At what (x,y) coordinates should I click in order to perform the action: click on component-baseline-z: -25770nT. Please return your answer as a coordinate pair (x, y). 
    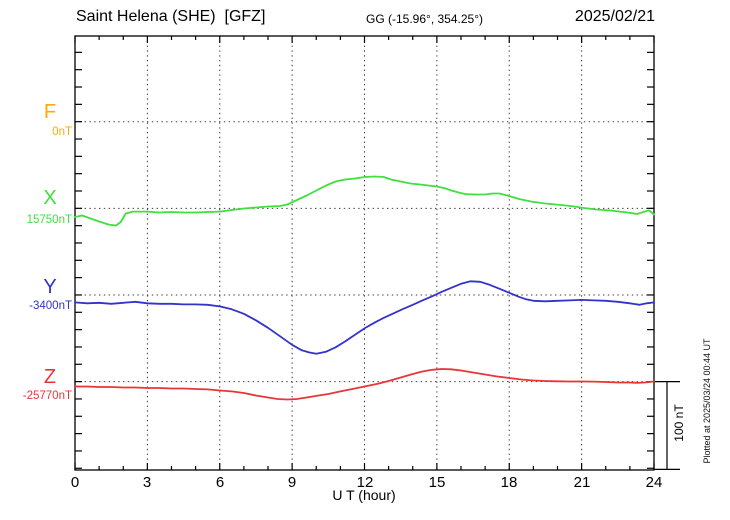
    Looking at the image, I should click on (47, 396).